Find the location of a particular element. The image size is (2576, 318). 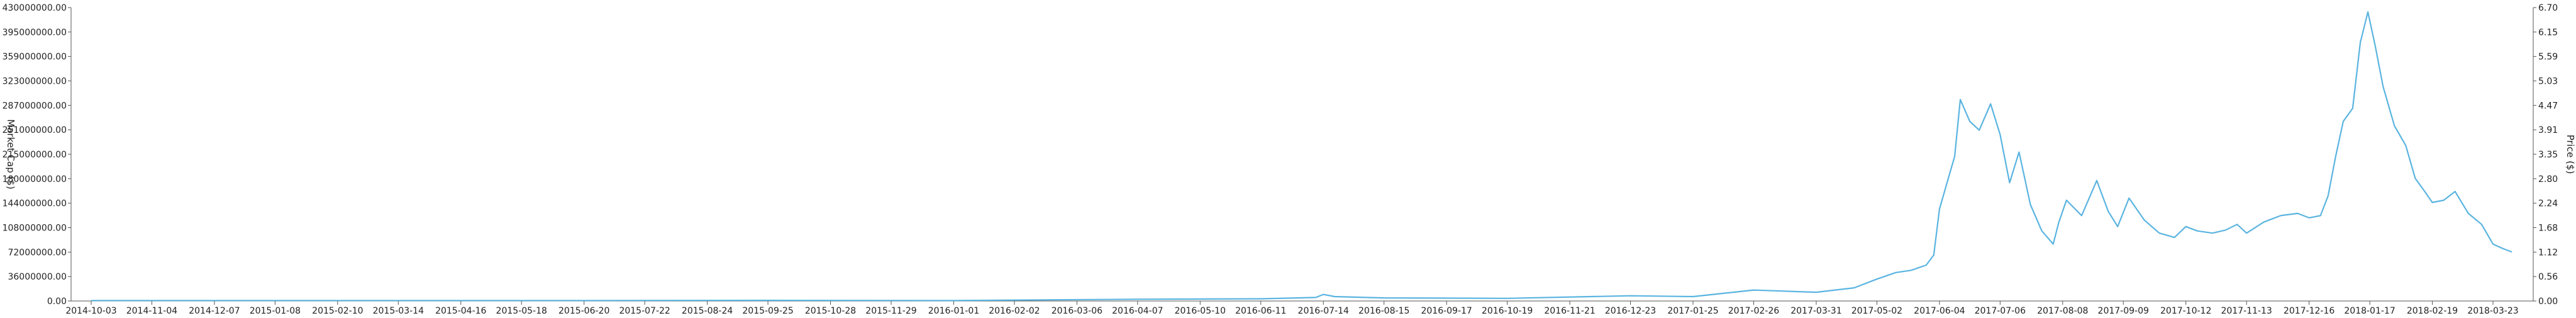

x-tick-label: 2017-11-13 is located at coordinates (2246, 310).